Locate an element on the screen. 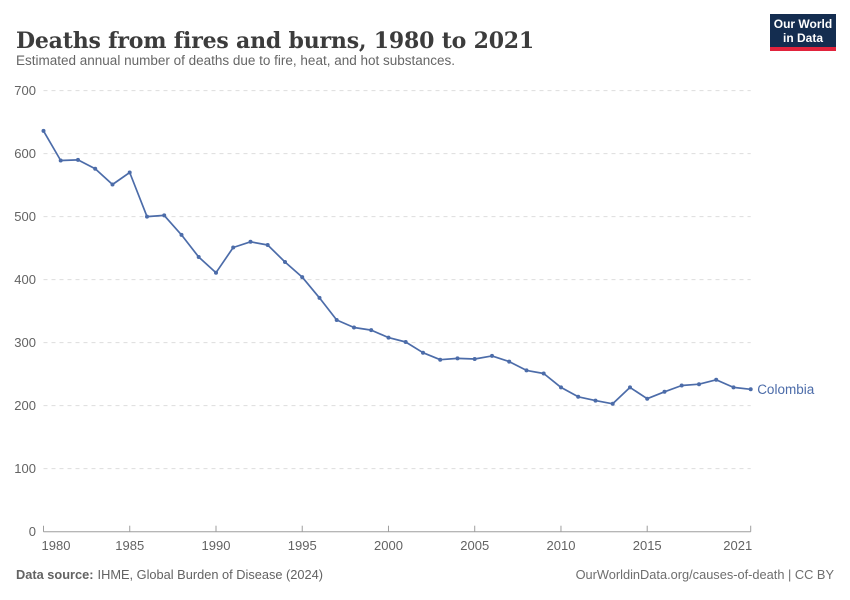 The height and width of the screenshot is (600, 850). data-point-1983 is located at coordinates (95, 168).